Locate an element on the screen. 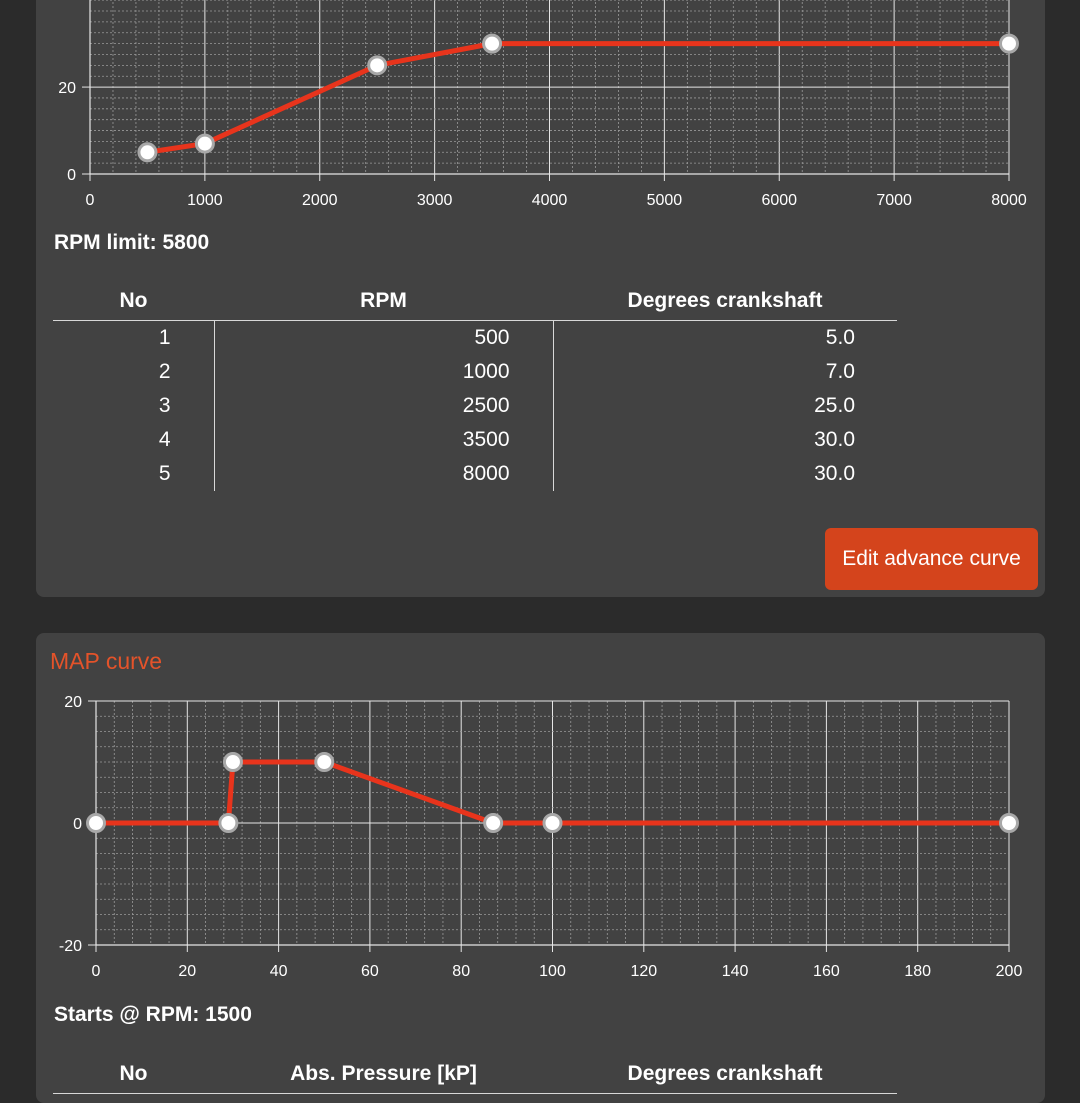 This screenshot has width=1080, height=1103. x-tick-label: 4000 is located at coordinates (550, 200).